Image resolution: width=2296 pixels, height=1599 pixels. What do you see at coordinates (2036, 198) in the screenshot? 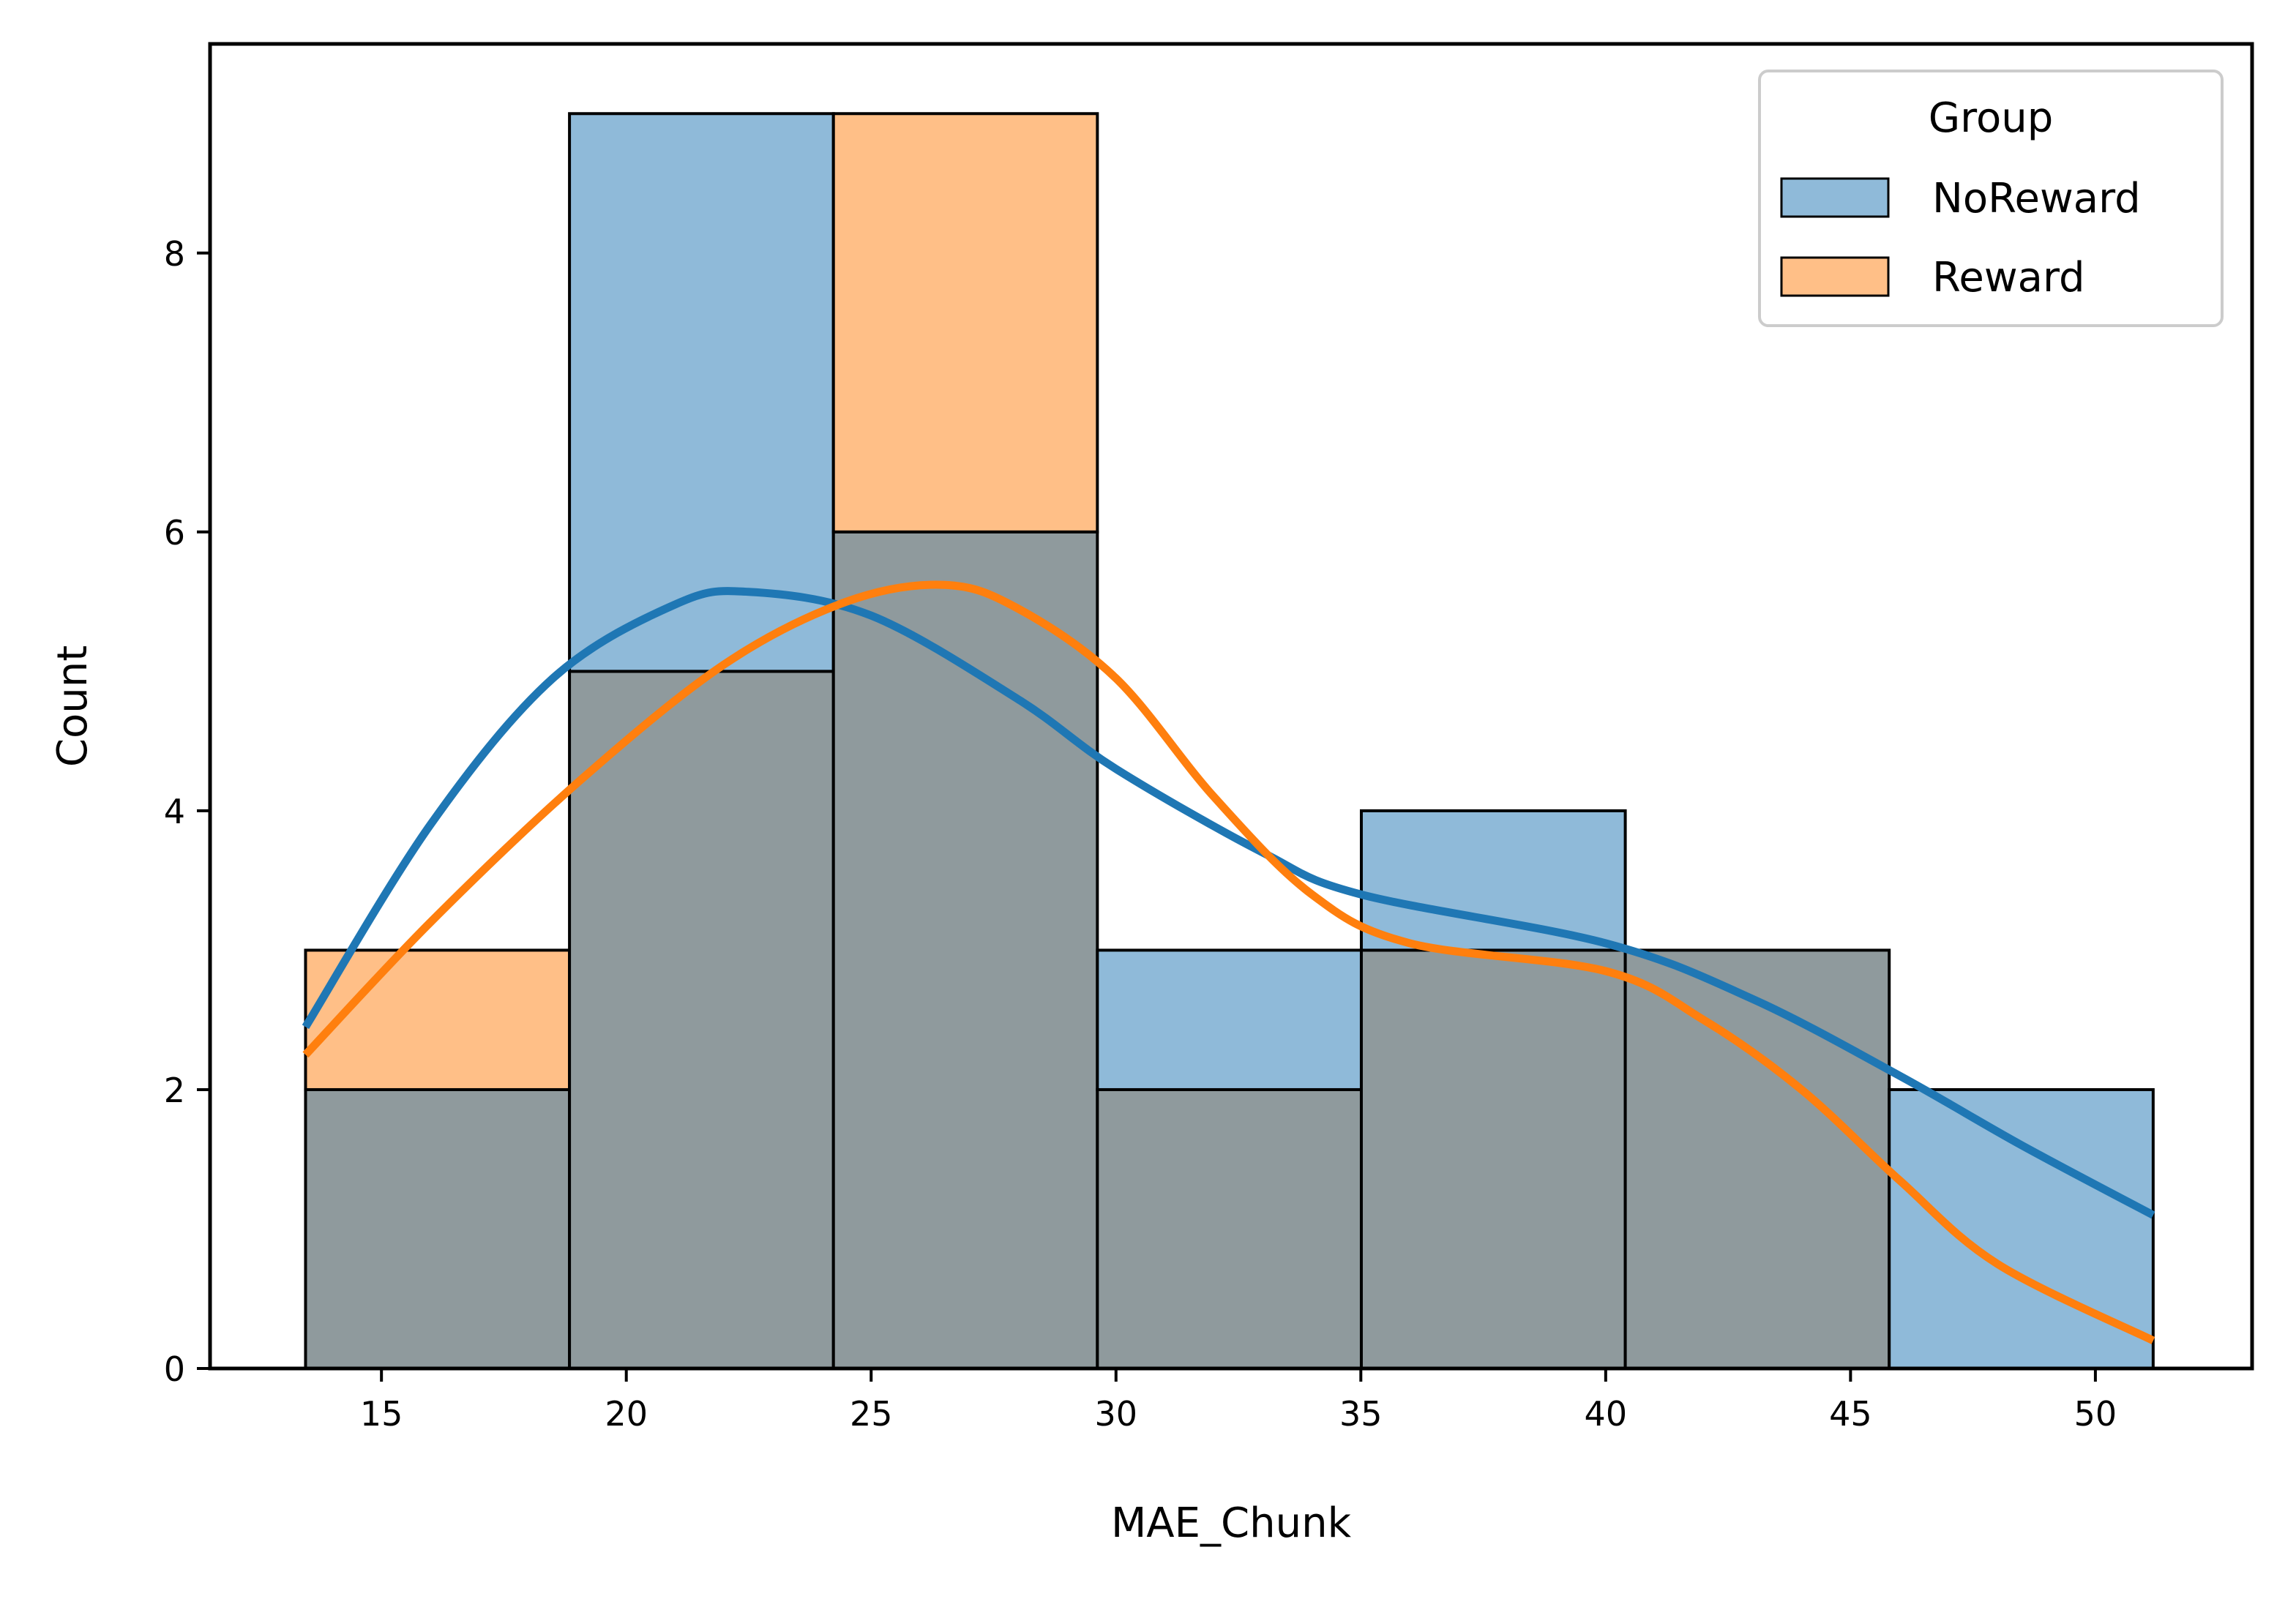
I see `legend-label-noreward: NoReward` at bounding box center [2036, 198].